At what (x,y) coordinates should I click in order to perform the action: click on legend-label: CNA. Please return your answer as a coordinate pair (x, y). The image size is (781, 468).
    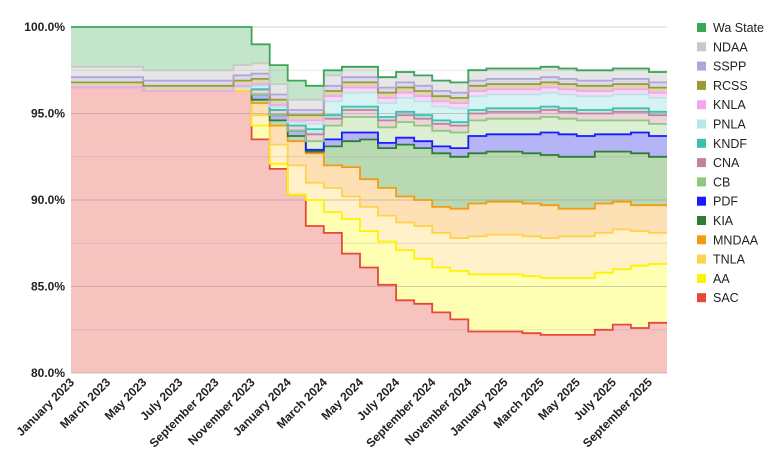
    Looking at the image, I should click on (726, 163).